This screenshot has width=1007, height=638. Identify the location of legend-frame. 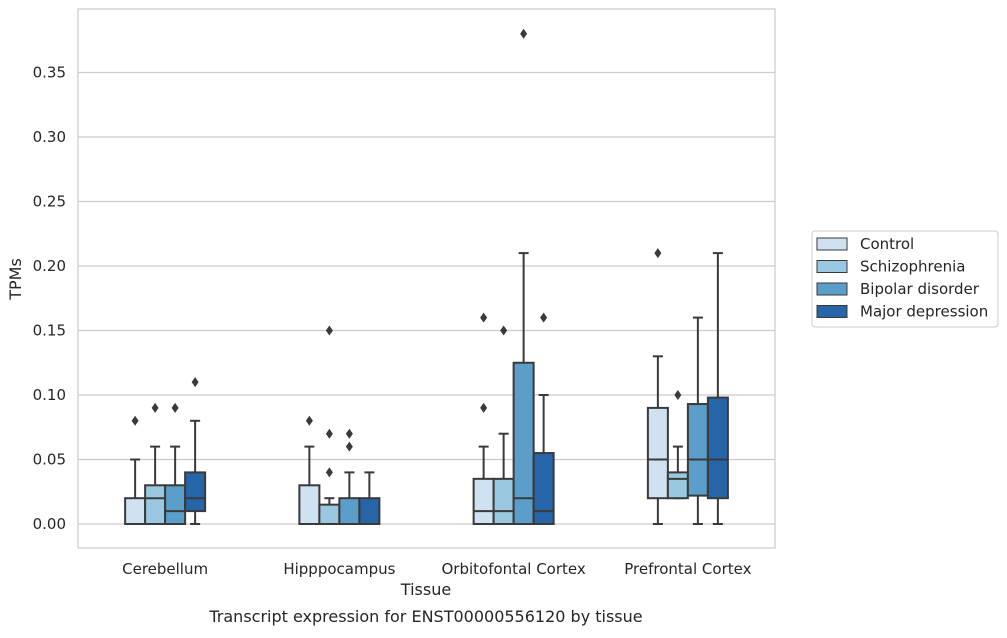
(905, 279).